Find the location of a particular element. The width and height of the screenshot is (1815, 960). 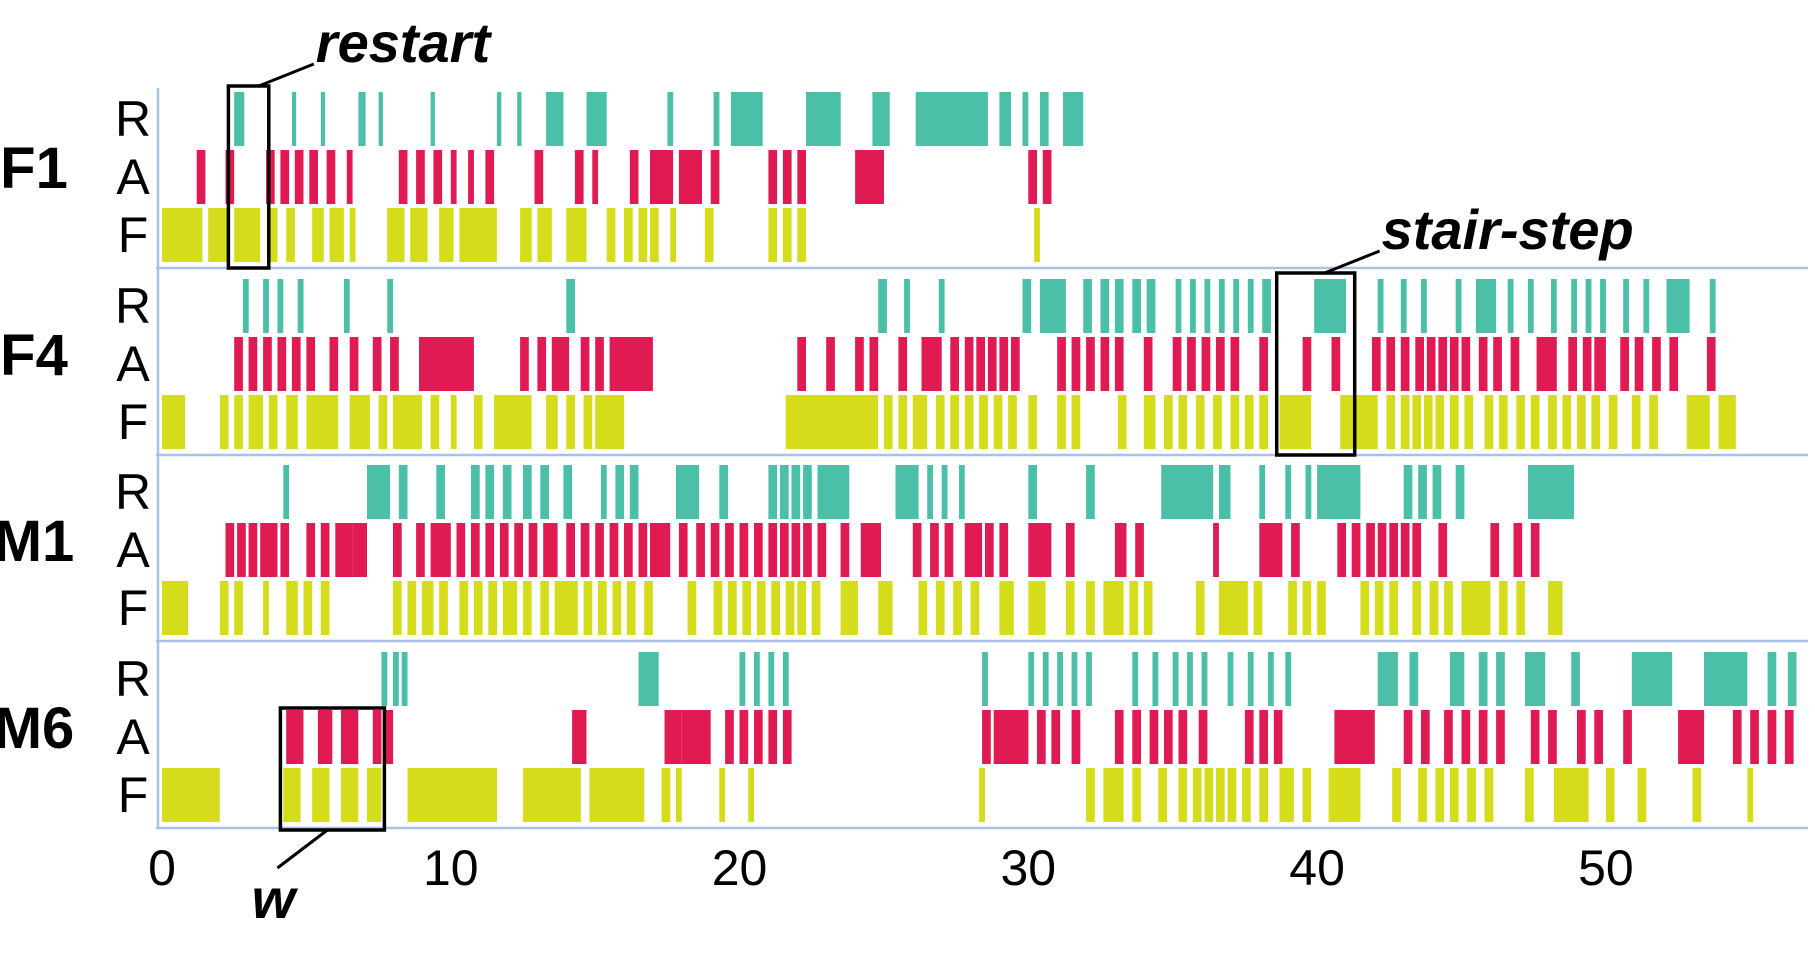

x-tick-label: 30 is located at coordinates (1028, 868).